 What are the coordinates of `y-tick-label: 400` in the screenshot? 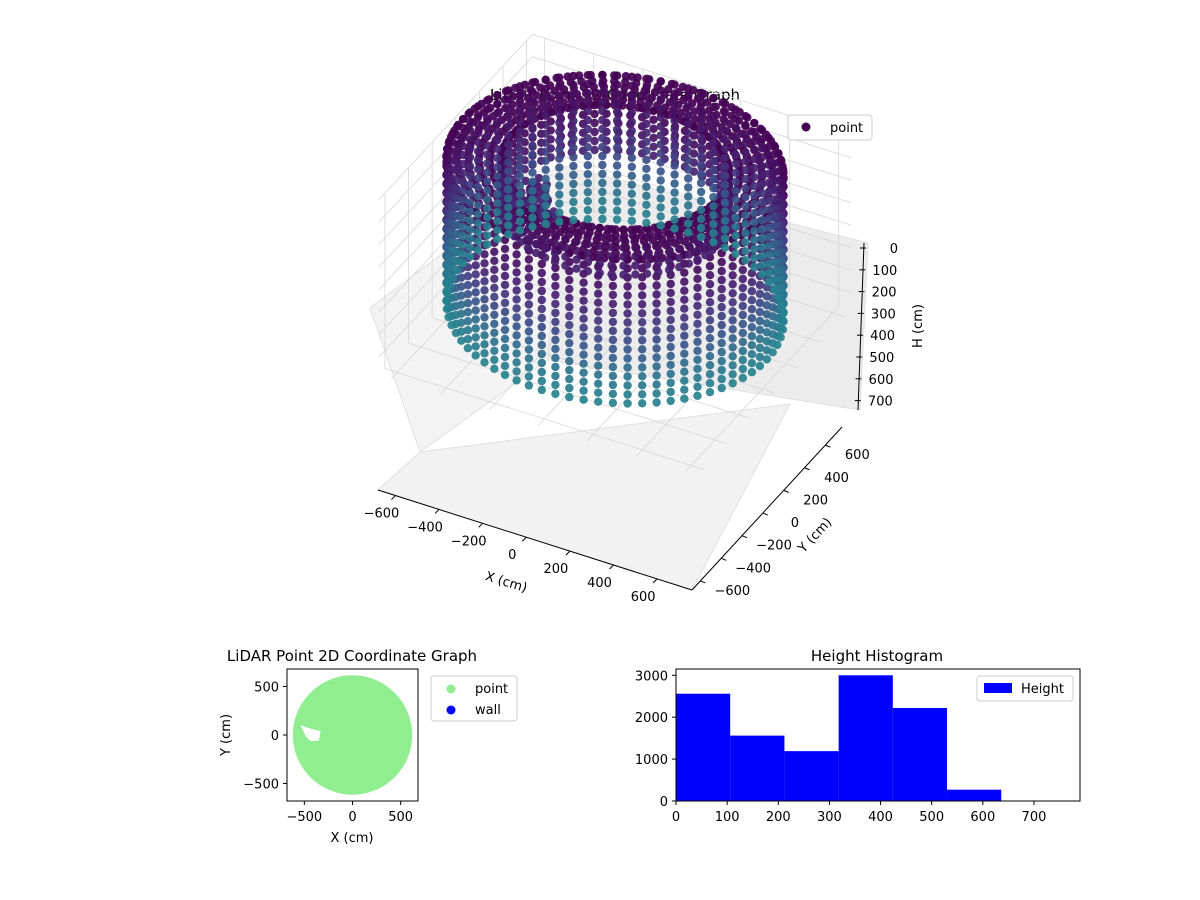 It's located at (836, 478).